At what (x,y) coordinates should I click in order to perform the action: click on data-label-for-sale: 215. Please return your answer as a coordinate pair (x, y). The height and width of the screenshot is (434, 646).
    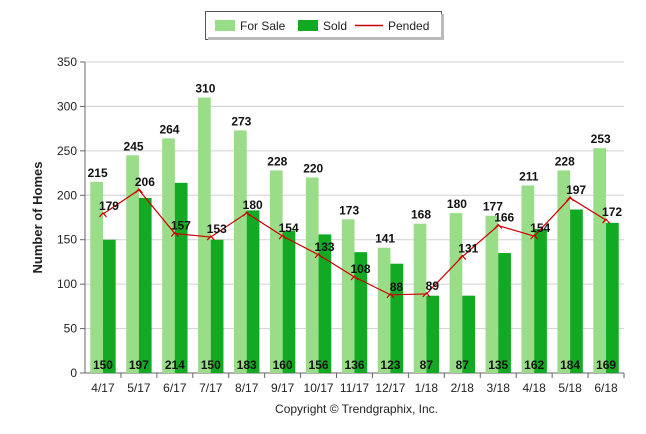
    Looking at the image, I should click on (98, 173).